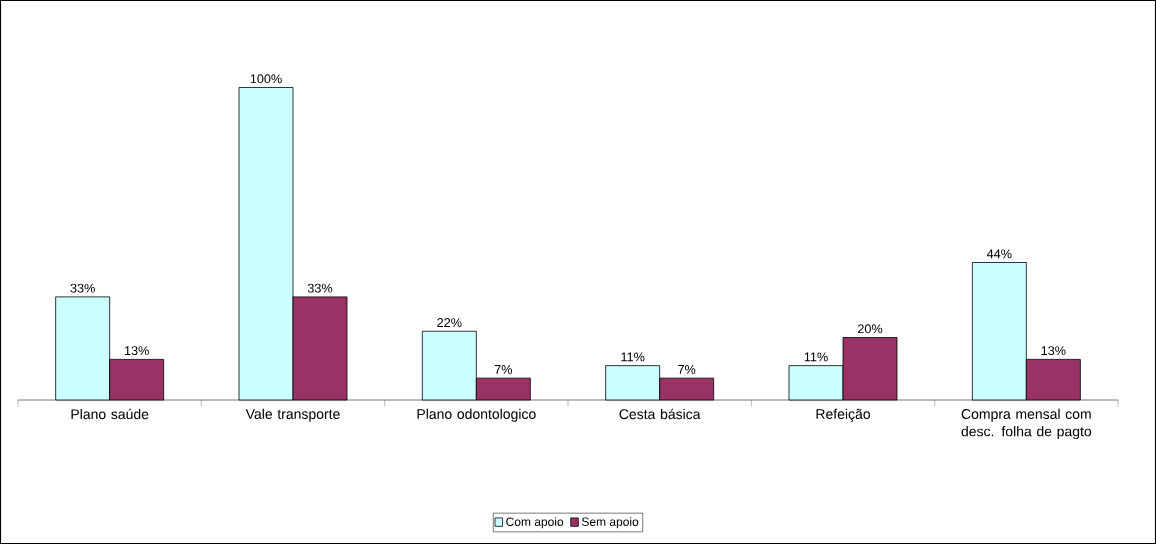 This screenshot has height=544, width=1156. I want to click on x-tick-label: Refeição, so click(843, 415).